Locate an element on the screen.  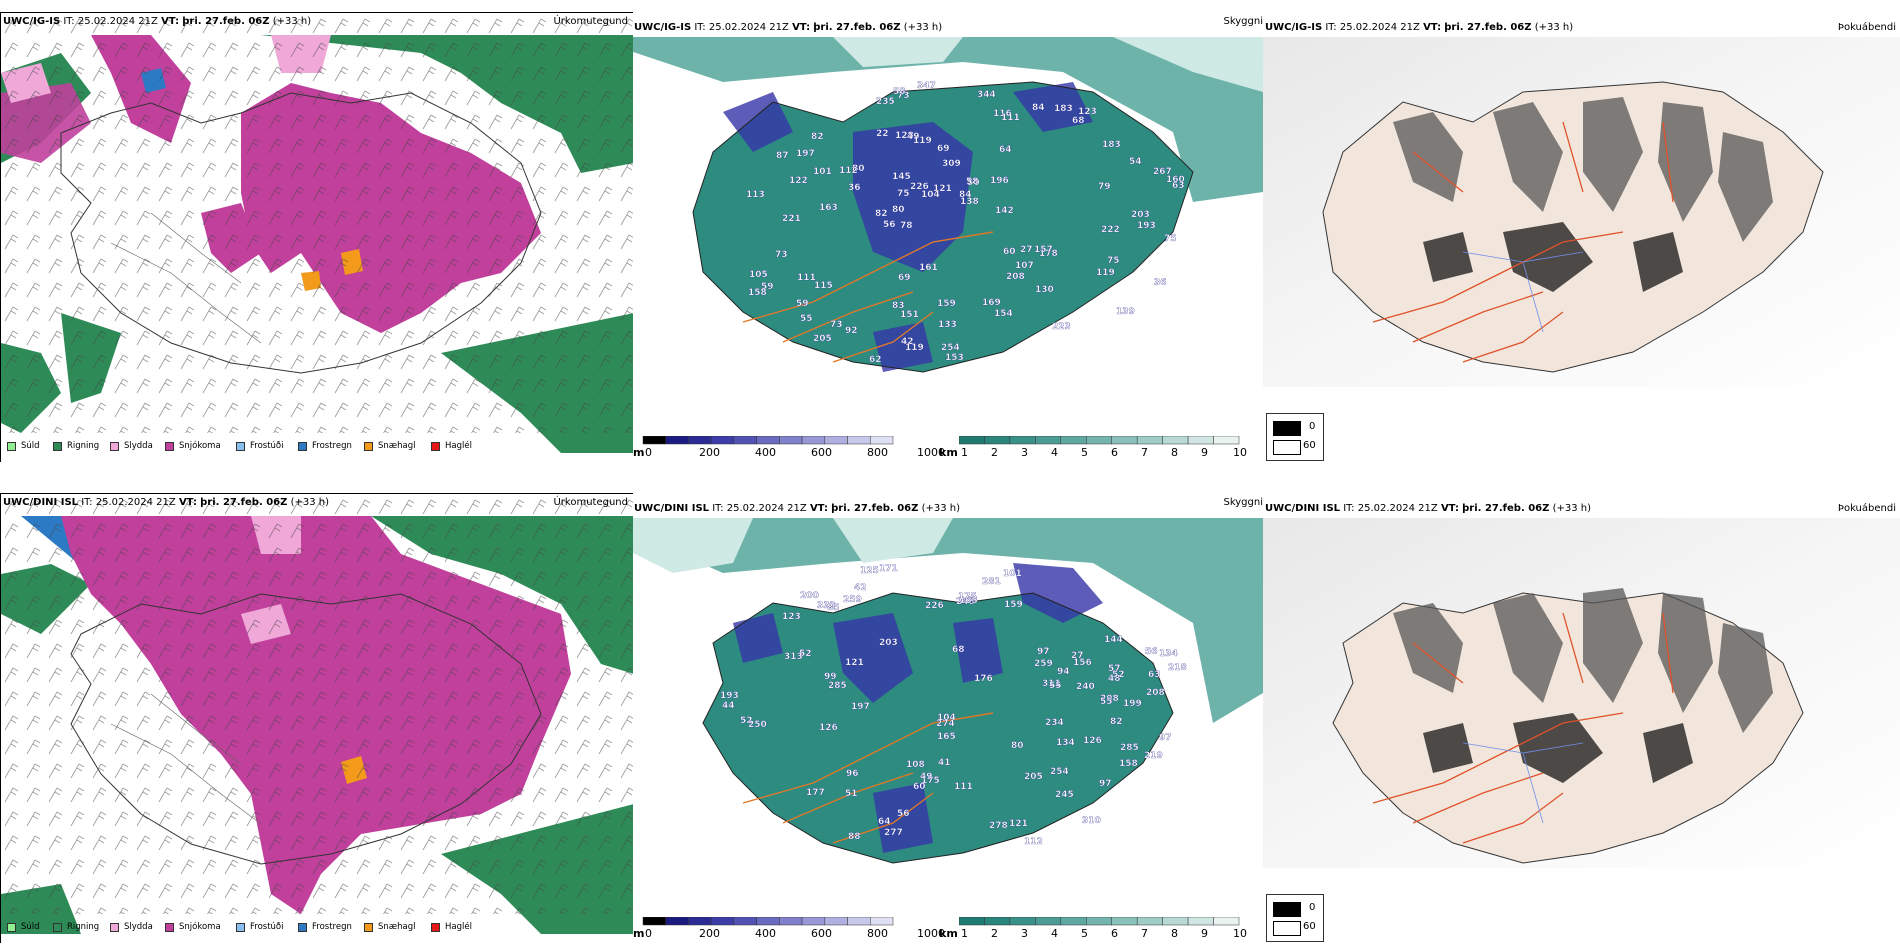
vis-tick: 8 is located at coordinates (1174, 452).